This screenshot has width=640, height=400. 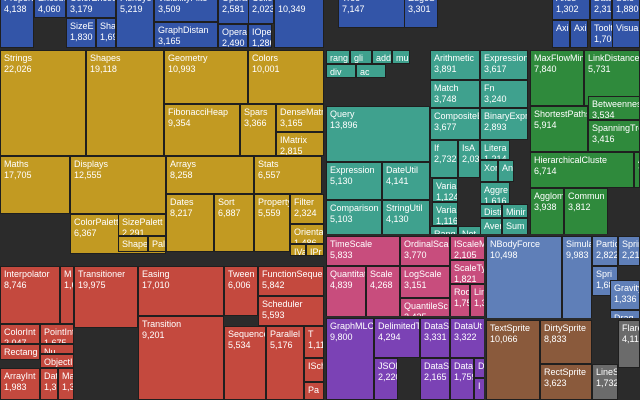 I want to click on treemap-cell-label: ColorInt, so click(x=20, y=332).